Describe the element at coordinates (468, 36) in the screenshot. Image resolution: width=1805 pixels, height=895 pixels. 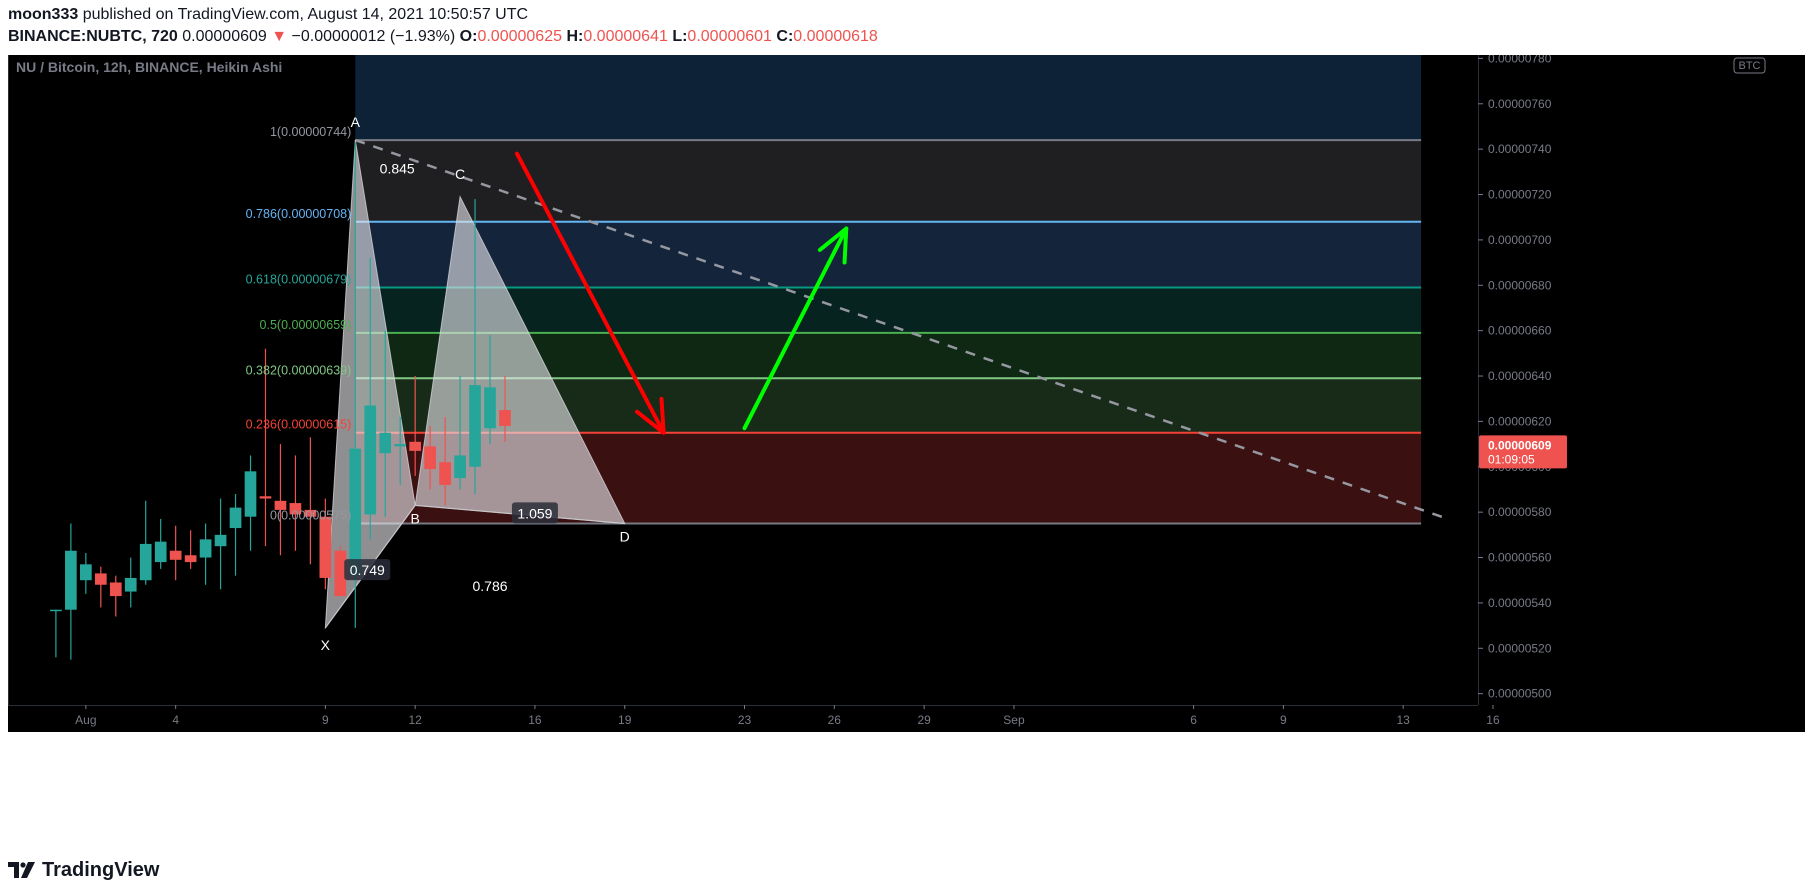
I see `open-label: O:` at that location.